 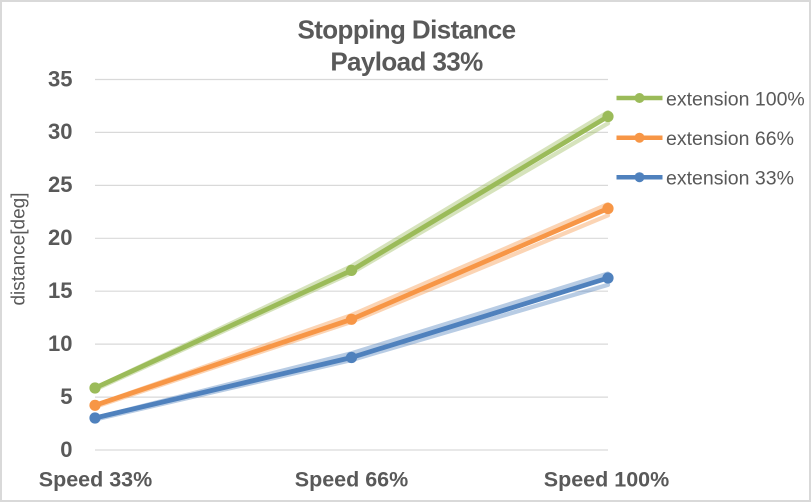 What do you see at coordinates (352, 480) in the screenshot?
I see `svg-text: Speed 66%` at bounding box center [352, 480].